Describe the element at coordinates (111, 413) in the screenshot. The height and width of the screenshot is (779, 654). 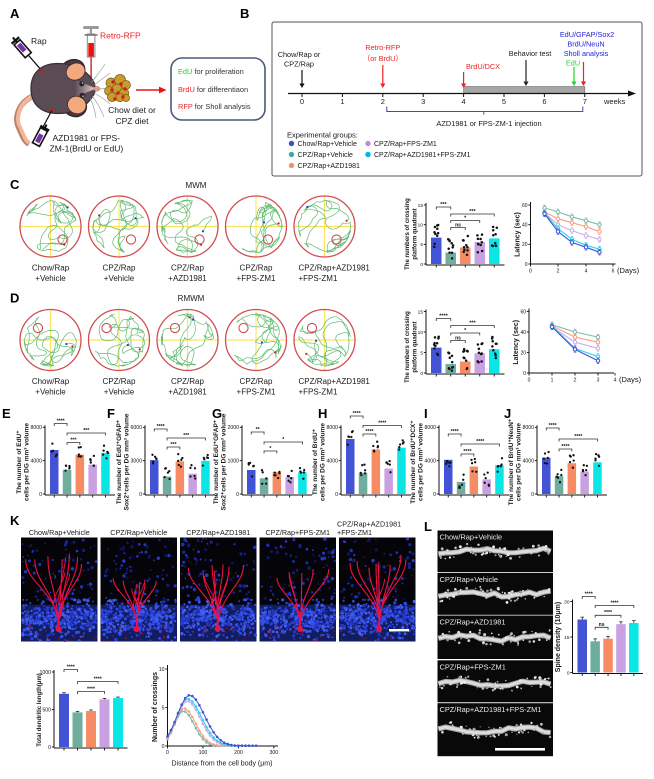
I see `svg-text: F` at that location.